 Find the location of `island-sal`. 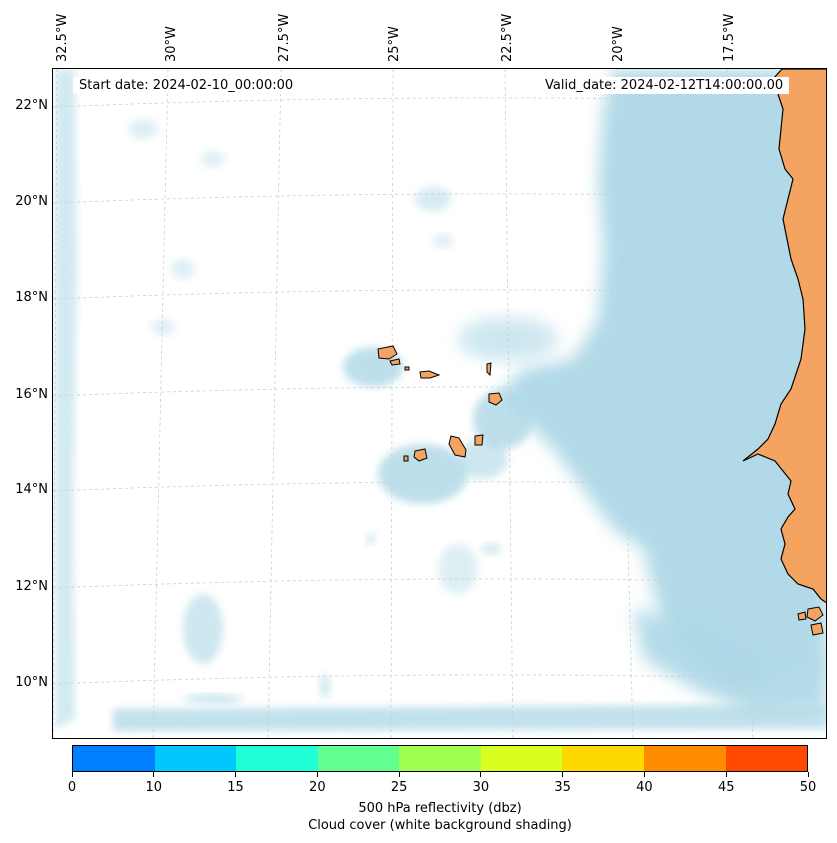

island-sal is located at coordinates (489, 369).